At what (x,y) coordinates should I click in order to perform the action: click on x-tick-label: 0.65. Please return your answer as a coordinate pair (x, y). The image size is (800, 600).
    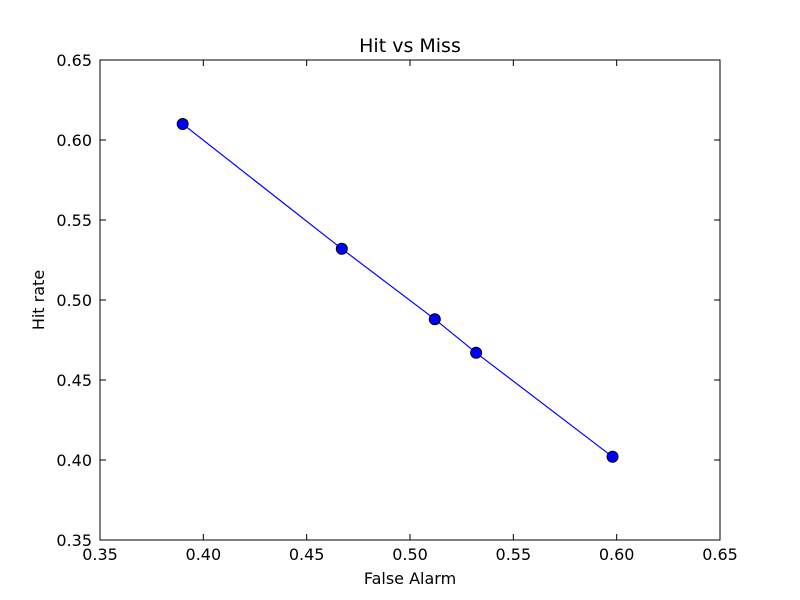
    Looking at the image, I should click on (720, 554).